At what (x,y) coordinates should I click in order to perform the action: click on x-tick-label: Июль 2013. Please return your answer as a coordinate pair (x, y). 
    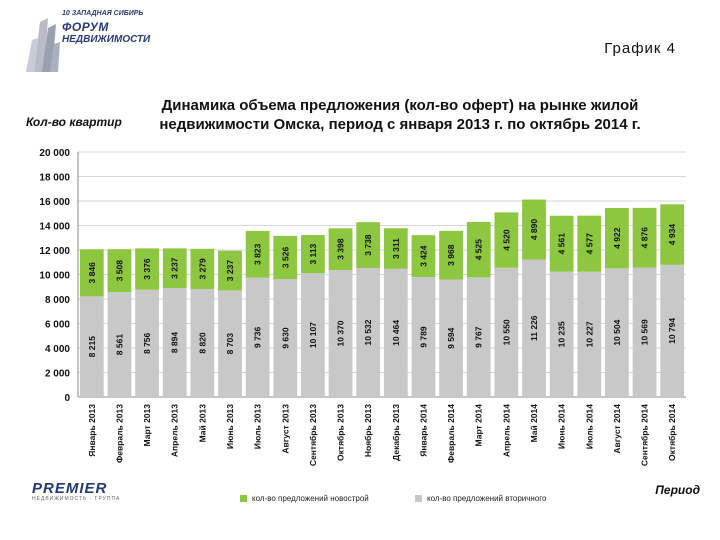
    Looking at the image, I should click on (258, 426).